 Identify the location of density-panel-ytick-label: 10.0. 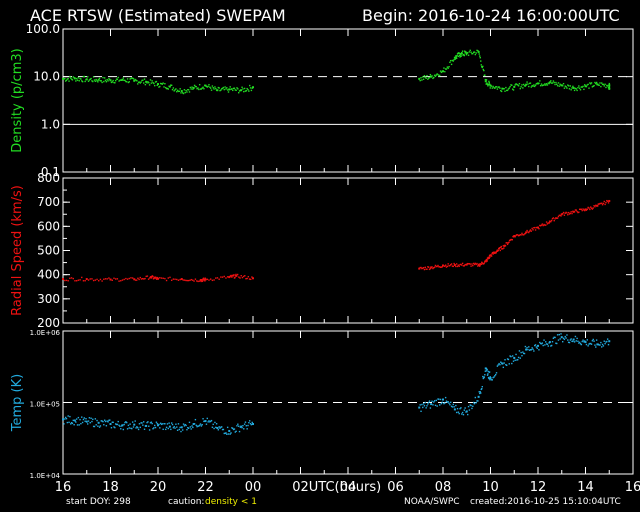
(46, 77).